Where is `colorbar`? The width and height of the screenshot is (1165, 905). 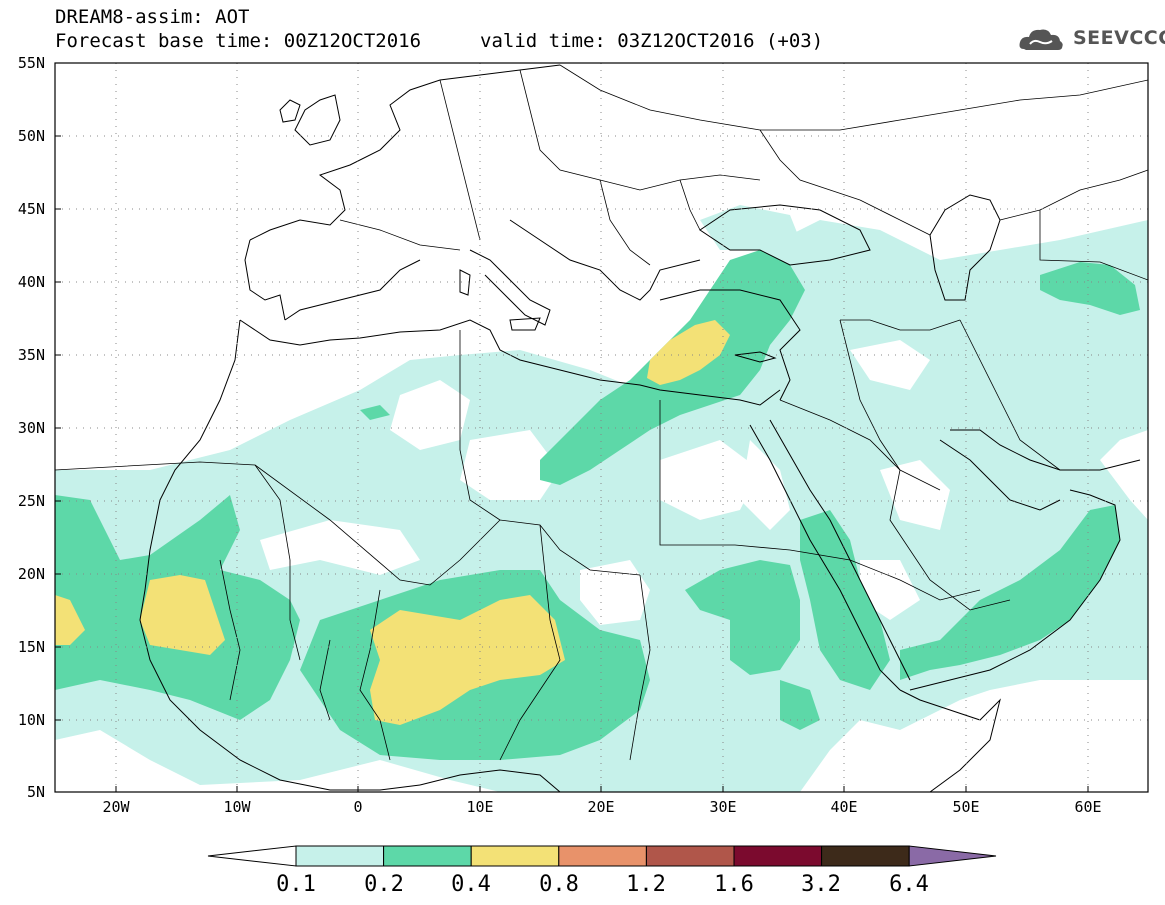 colorbar is located at coordinates (602, 856).